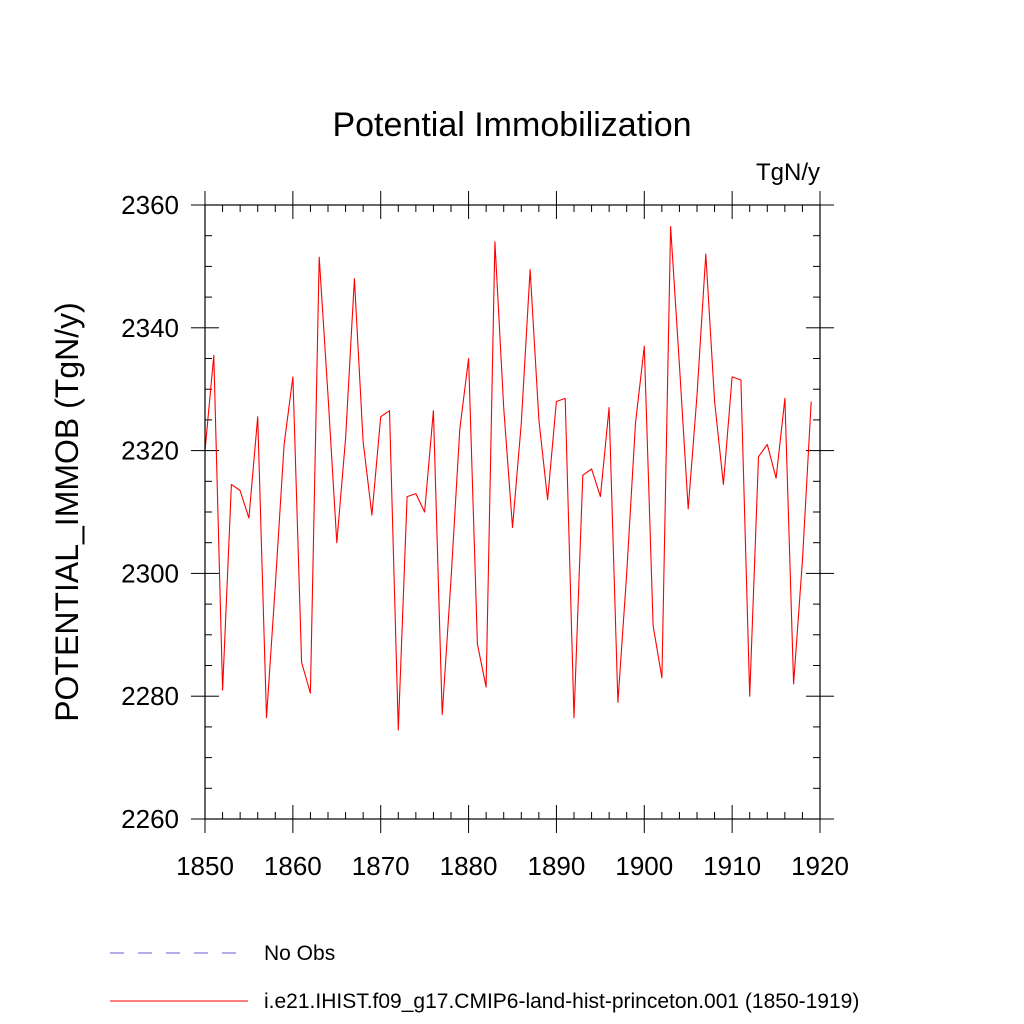 The width and height of the screenshot is (1024, 1024). Describe the element at coordinates (150, 205) in the screenshot. I see `y-tick-label: 2360` at that location.